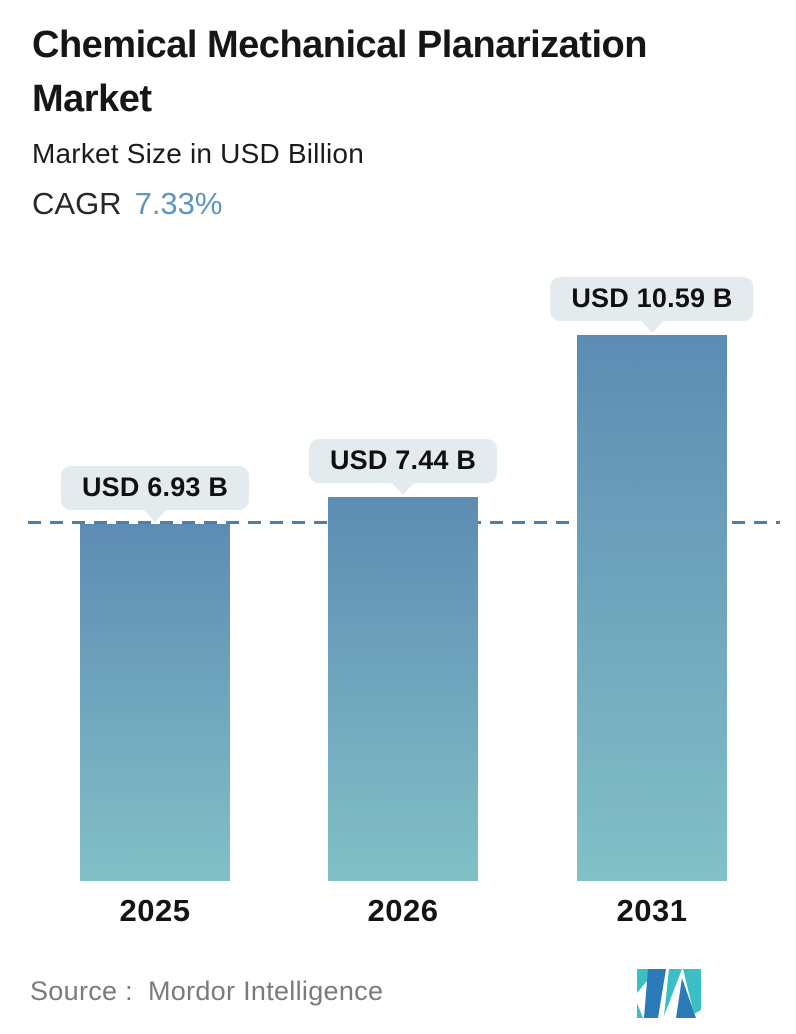 This screenshot has height=1034, width=796. I want to click on source-attribution: Source : Mordor Intelligence, so click(206, 991).